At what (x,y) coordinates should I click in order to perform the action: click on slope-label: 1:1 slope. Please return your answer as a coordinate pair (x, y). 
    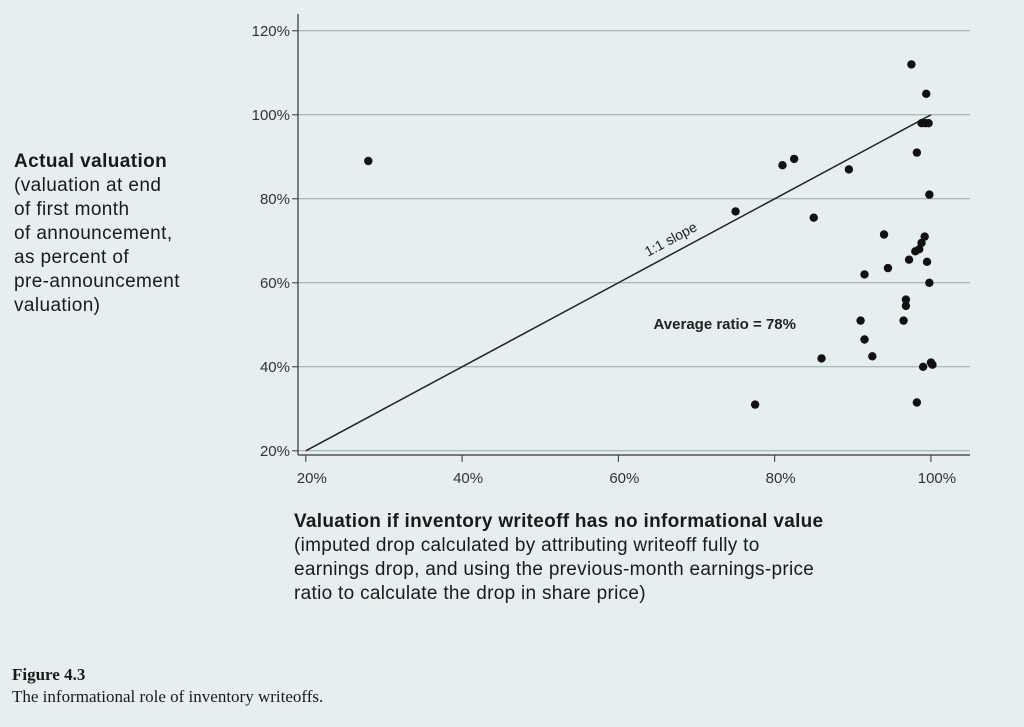
    Looking at the image, I should click on (671, 238).